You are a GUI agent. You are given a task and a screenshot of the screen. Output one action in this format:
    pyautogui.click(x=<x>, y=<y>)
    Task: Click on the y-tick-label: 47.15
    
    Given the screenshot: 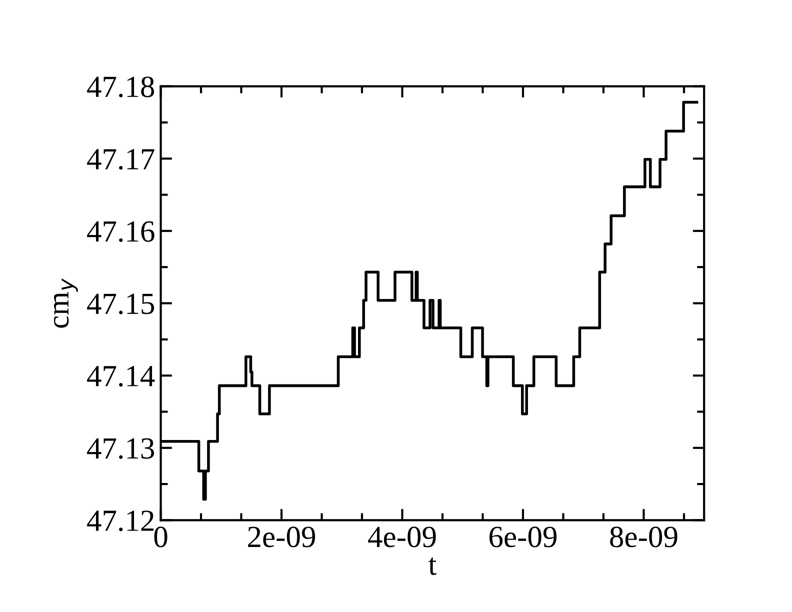 What is the action you would take?
    pyautogui.click(x=120, y=304)
    